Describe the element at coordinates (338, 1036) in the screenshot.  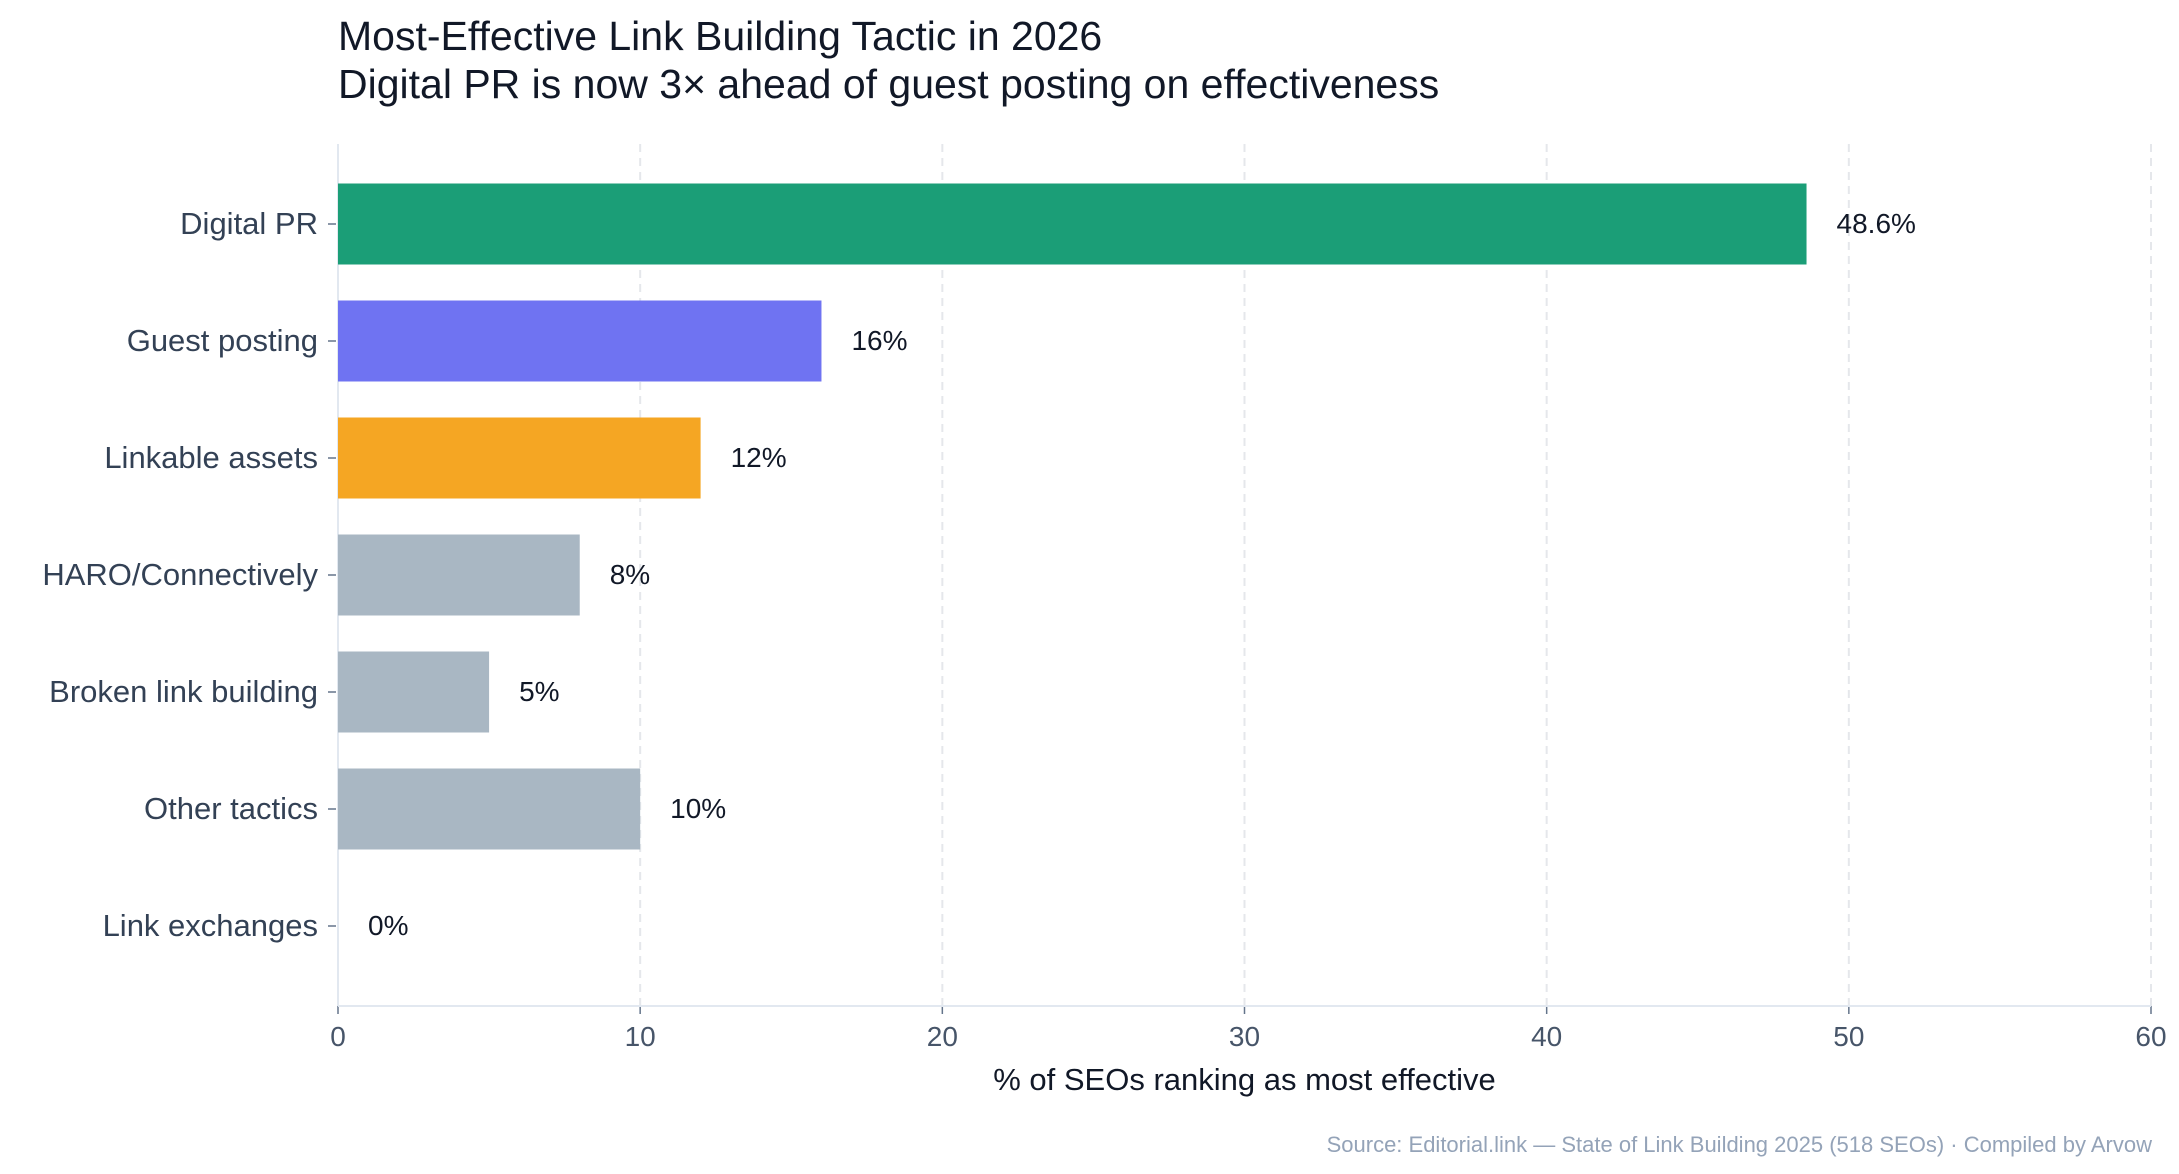
I see `x-tick-label: 0` at that location.